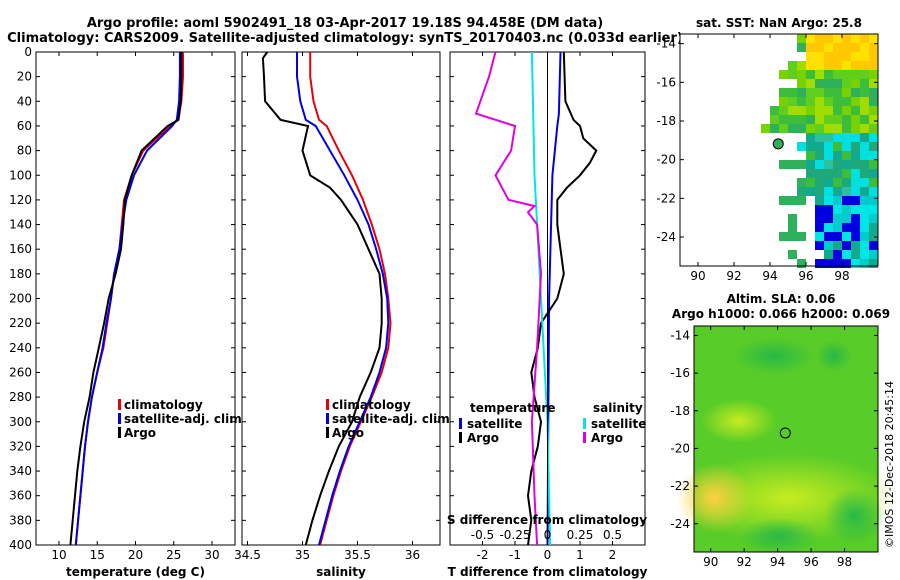 This screenshot has height=580, width=900. What do you see at coordinates (781, 314) in the screenshot?
I see `map-subtitle: Argo h1000: 0.066 h2000: 0.069` at bounding box center [781, 314].